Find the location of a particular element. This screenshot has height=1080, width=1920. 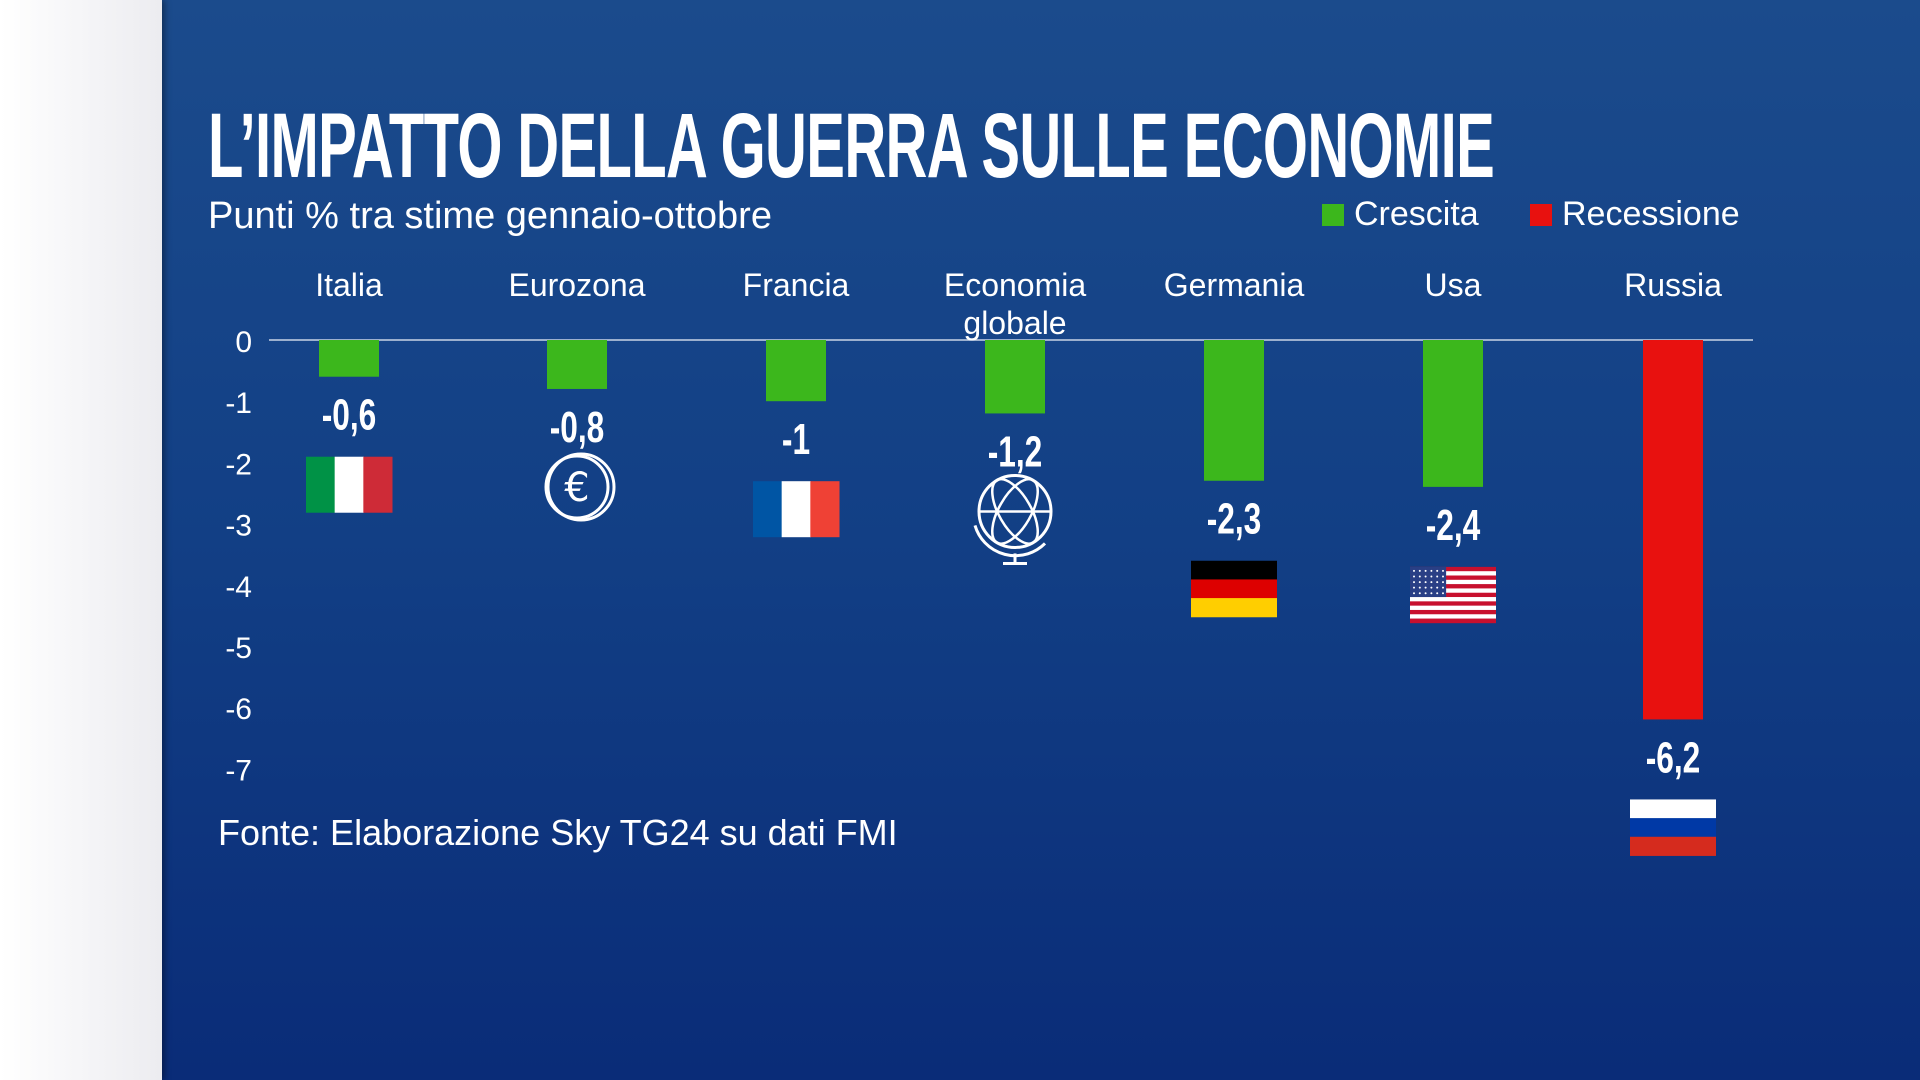

coin-edge is located at coordinates (581, 487).